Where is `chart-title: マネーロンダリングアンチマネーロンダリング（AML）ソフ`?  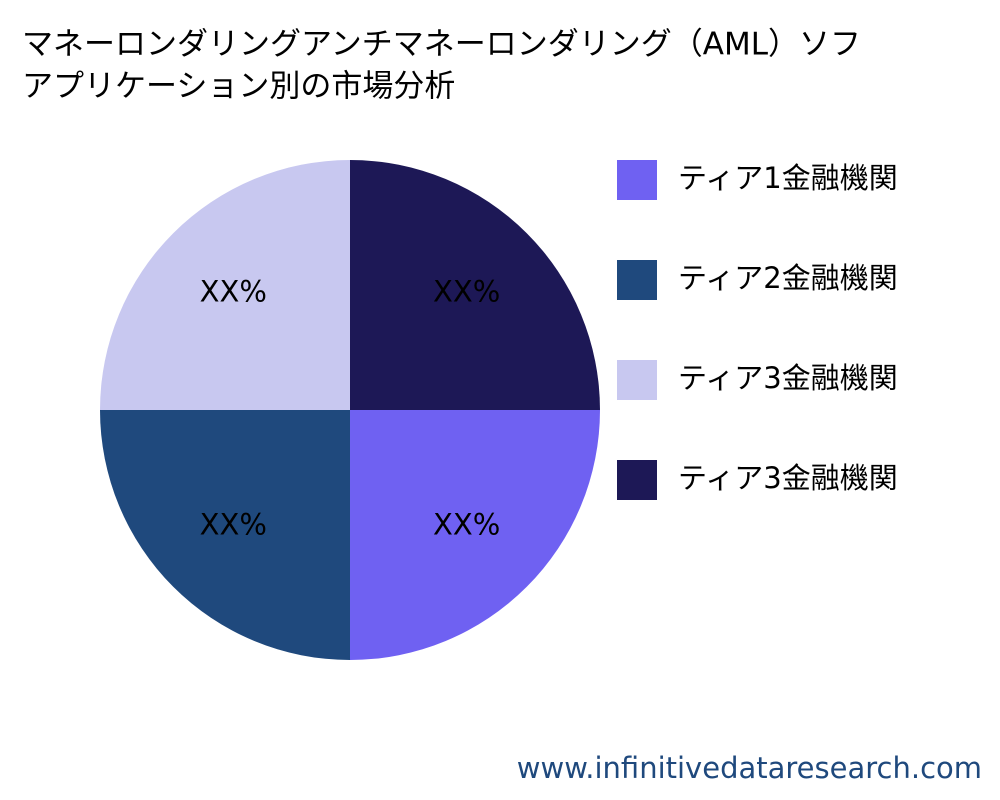 chart-title: マネーロンダリングアンチマネーロンダリング（AML）ソフ is located at coordinates (441, 45).